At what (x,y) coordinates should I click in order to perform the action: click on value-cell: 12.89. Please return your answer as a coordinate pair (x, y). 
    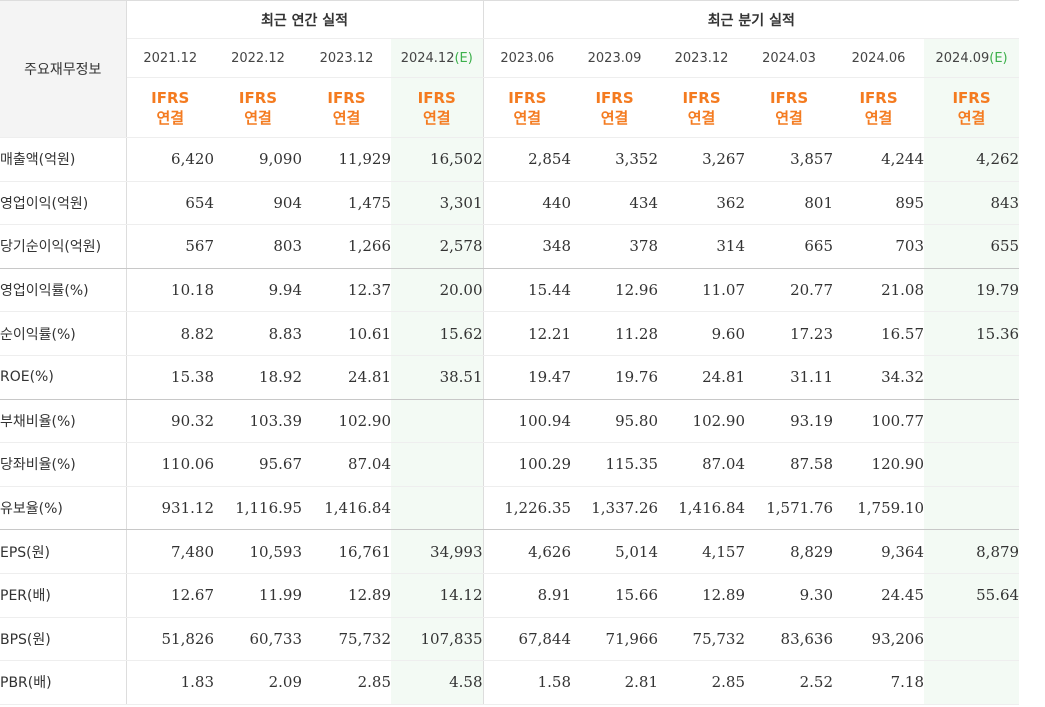
    Looking at the image, I should click on (702, 595).